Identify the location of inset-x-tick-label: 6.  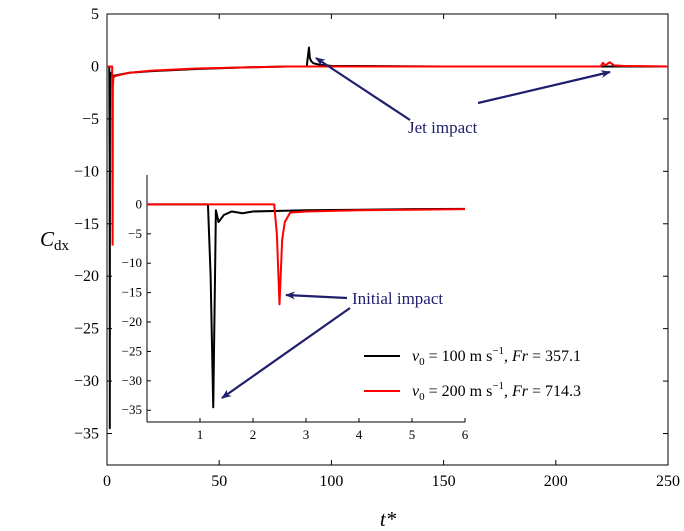
(465, 434).